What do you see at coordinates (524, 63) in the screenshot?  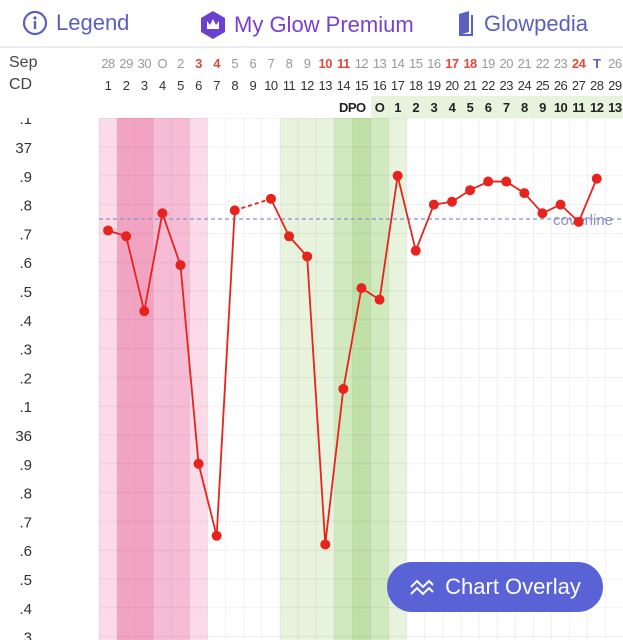 I see `cell: 21` at bounding box center [524, 63].